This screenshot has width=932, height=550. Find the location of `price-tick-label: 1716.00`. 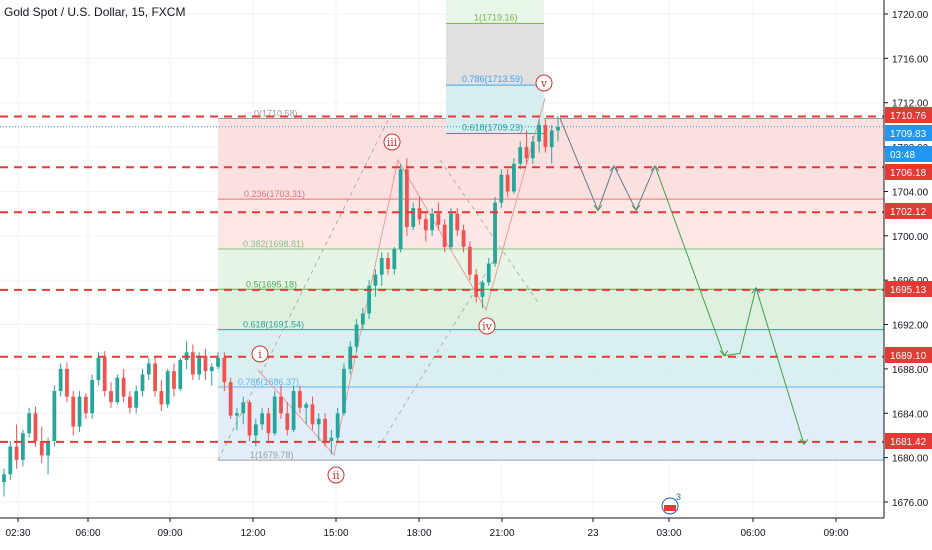

price-tick-label: 1716.00 is located at coordinates (910, 59).